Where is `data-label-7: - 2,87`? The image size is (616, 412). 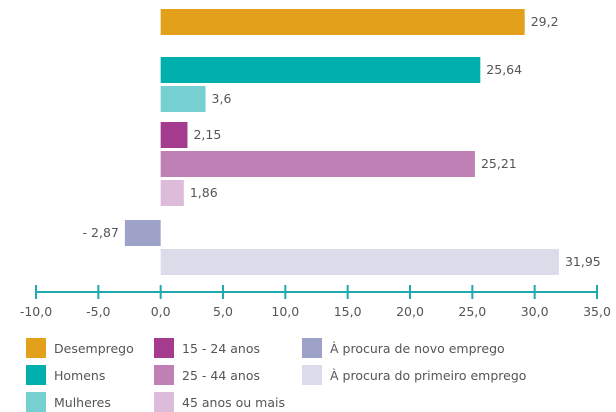 data-label-7: - 2,87 is located at coordinates (101, 232).